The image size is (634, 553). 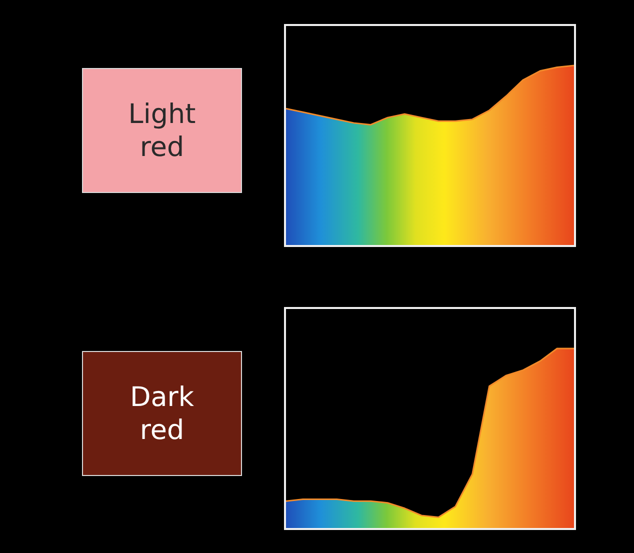 What do you see at coordinates (162, 413) in the screenshot?
I see `color-swatch: Dark red` at bounding box center [162, 413].